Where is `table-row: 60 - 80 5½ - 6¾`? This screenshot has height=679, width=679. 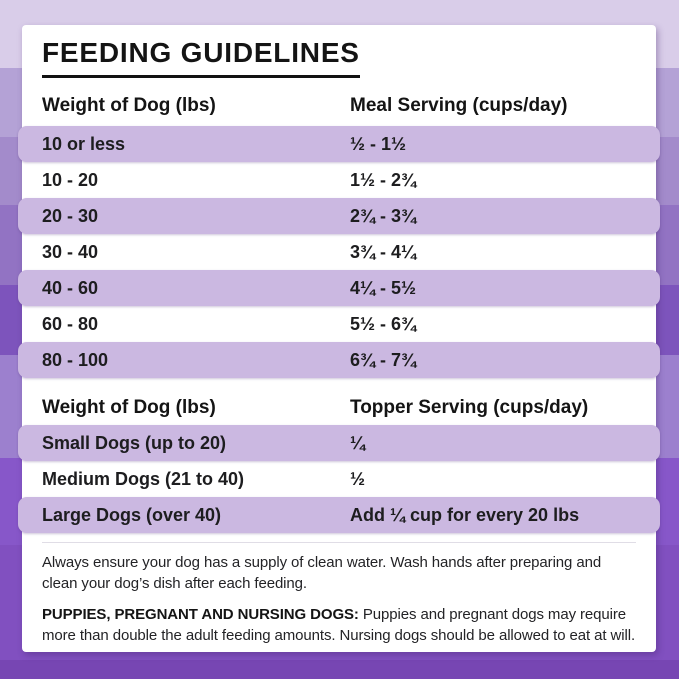
table-row: 60 - 80 5½ - 6¾ is located at coordinates (339, 324).